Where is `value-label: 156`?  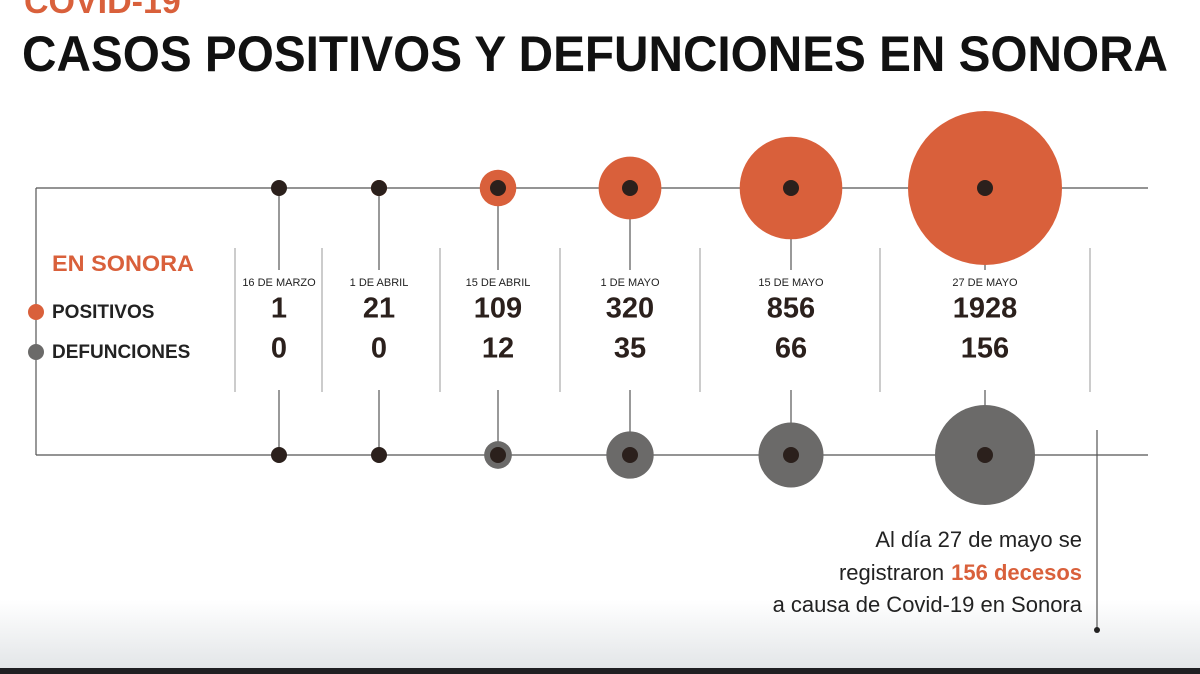 value-label: 156 is located at coordinates (985, 349).